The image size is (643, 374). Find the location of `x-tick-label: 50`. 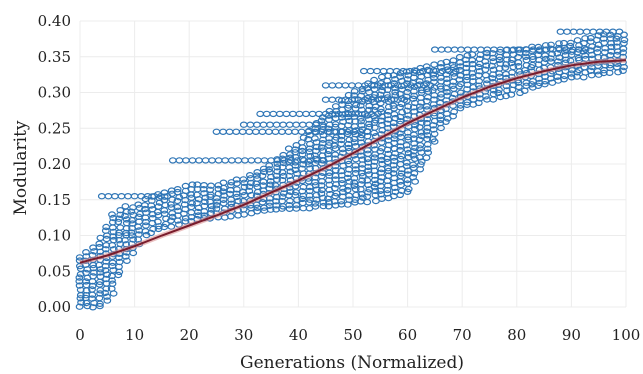

x-tick-label: 50 is located at coordinates (352, 335).